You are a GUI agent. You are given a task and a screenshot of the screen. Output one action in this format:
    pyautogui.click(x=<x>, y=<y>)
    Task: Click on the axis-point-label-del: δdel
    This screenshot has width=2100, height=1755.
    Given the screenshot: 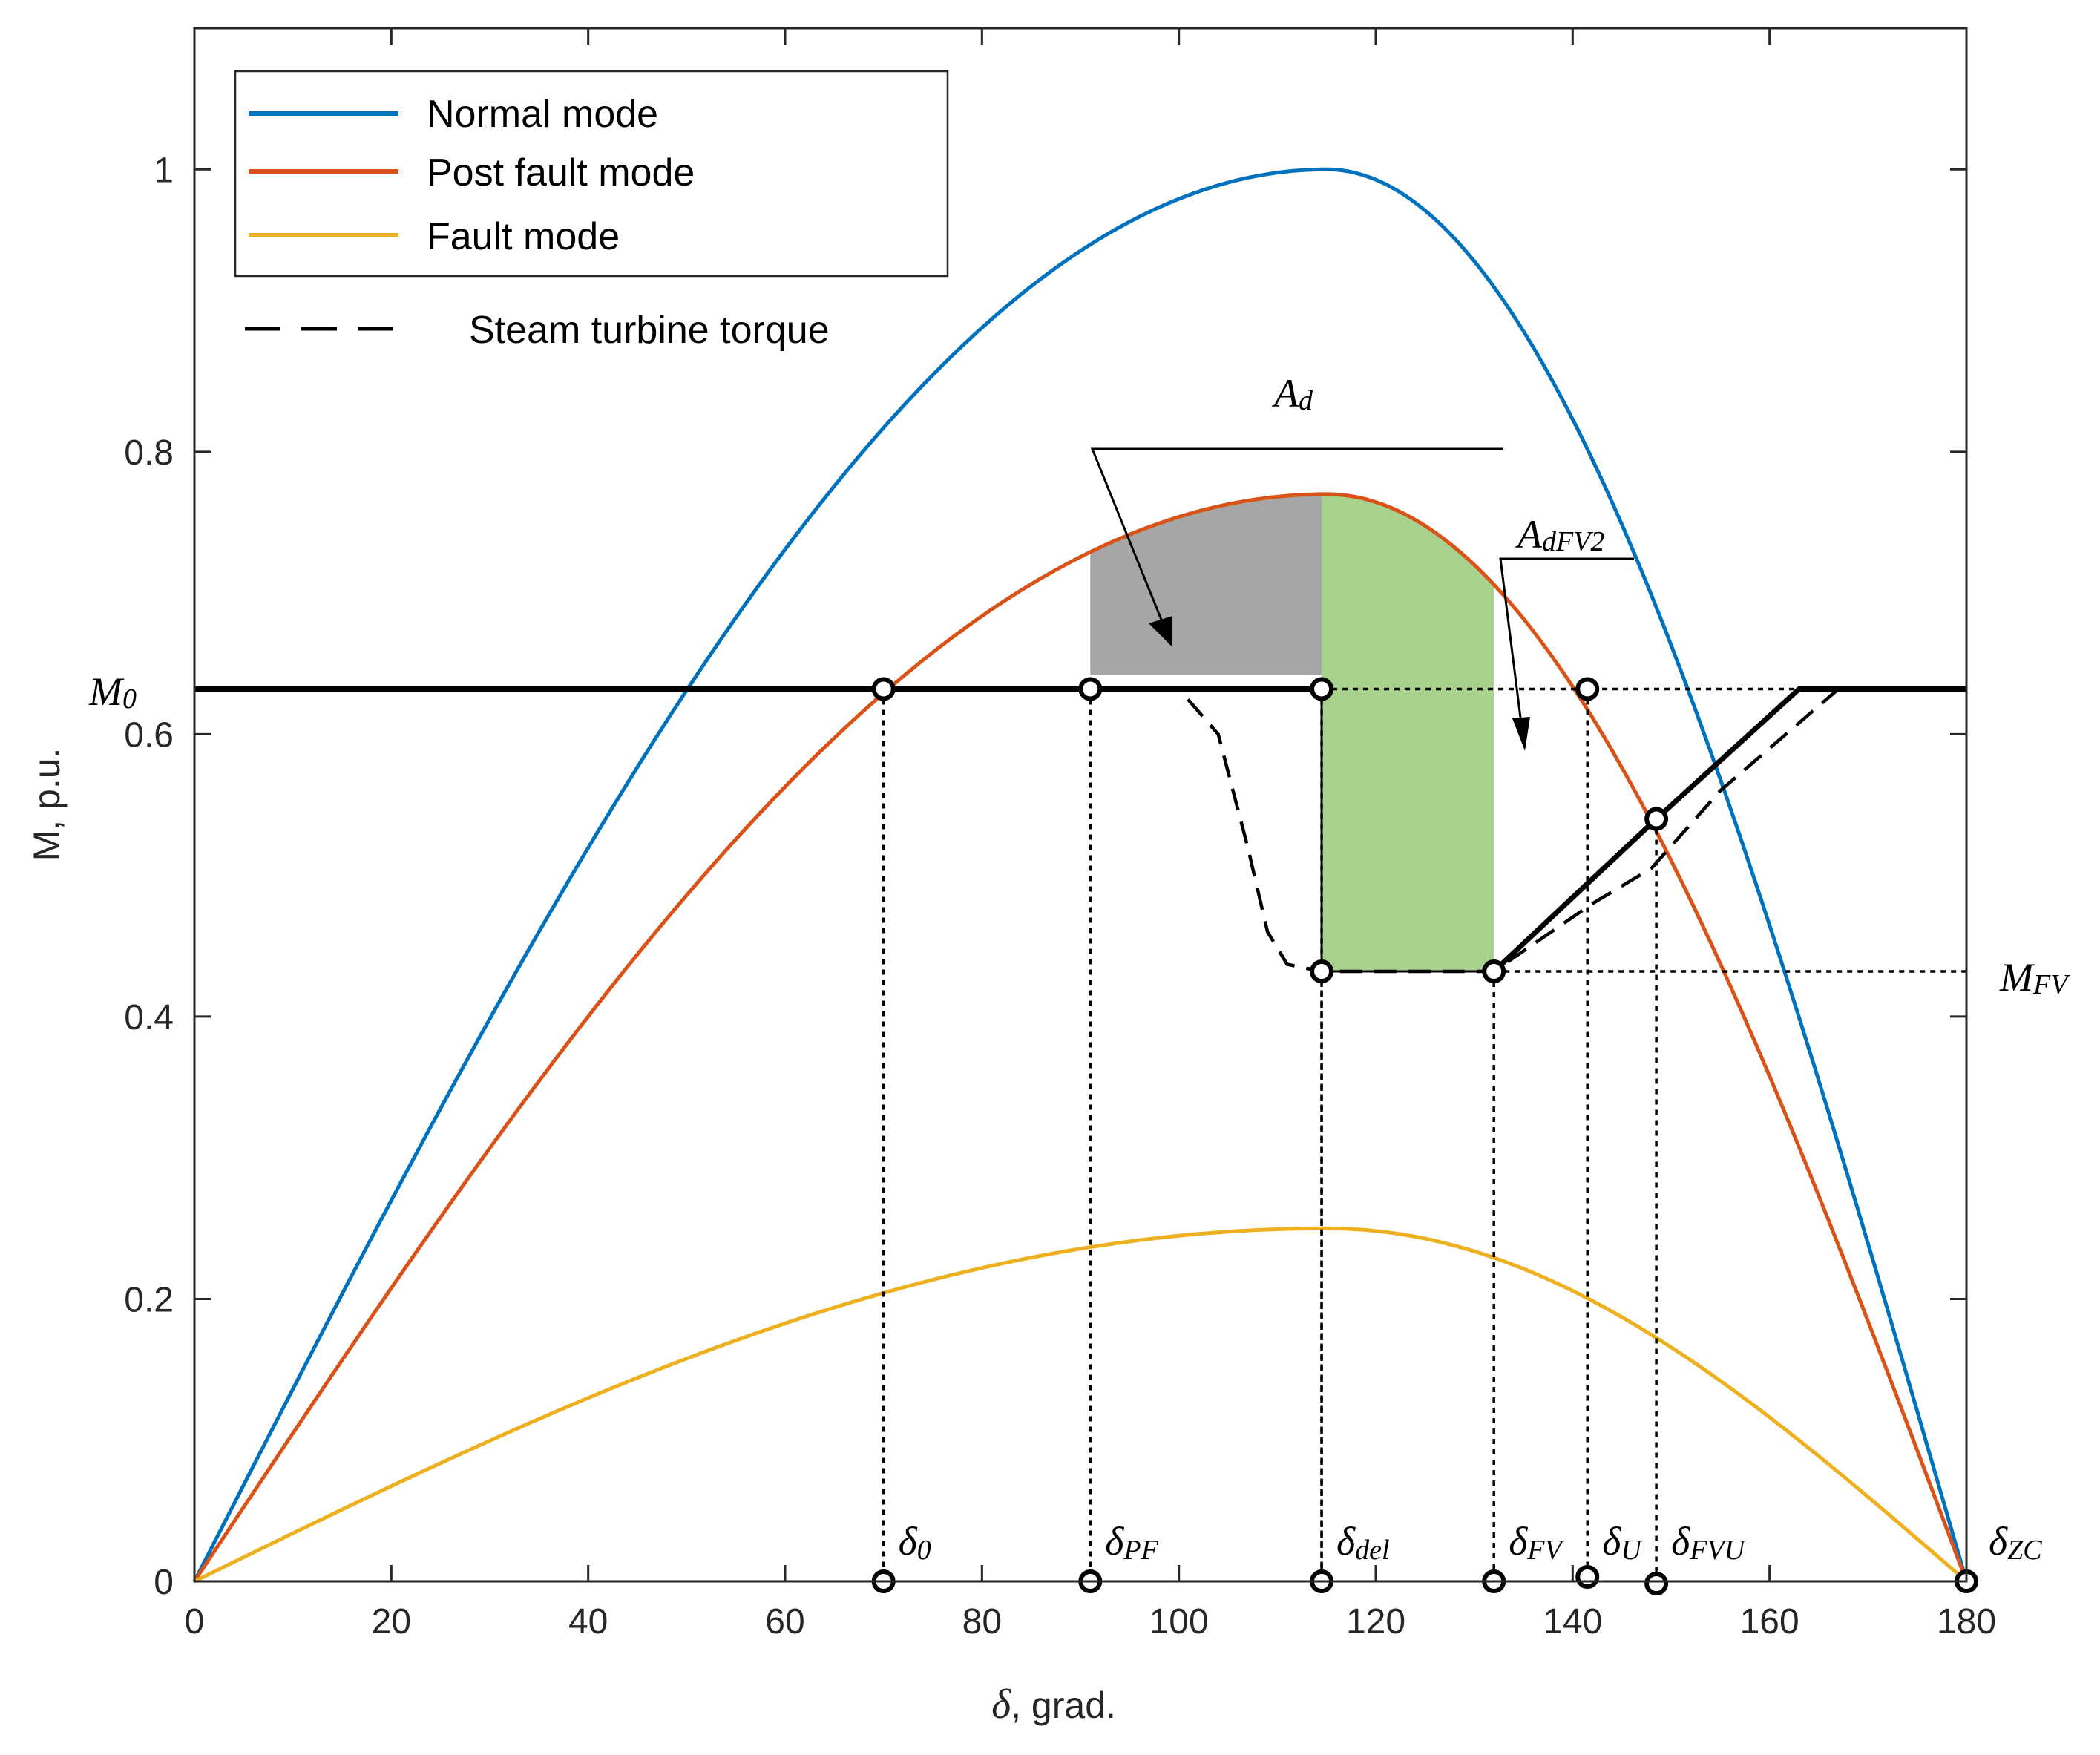 What is the action you would take?
    pyautogui.click(x=1363, y=1542)
    